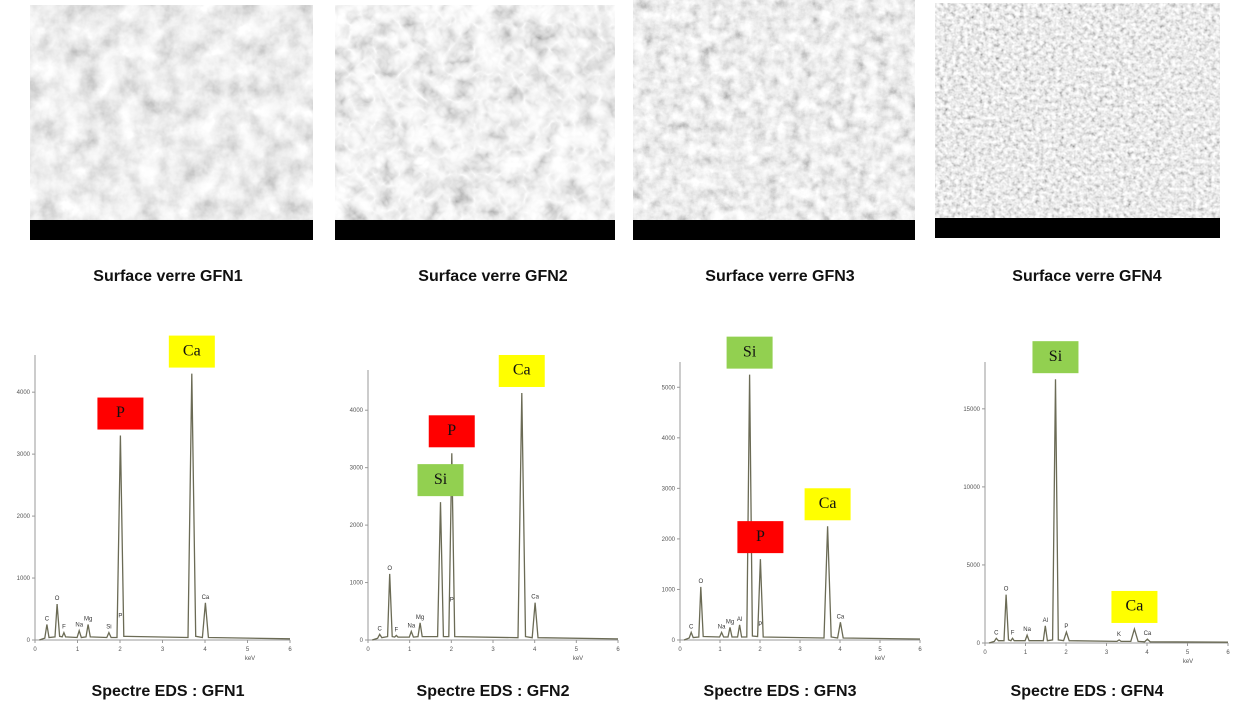 The image size is (1233, 707). Describe the element at coordinates (971, 488) in the screenshot. I see `y-tick-label: 10000` at that location.